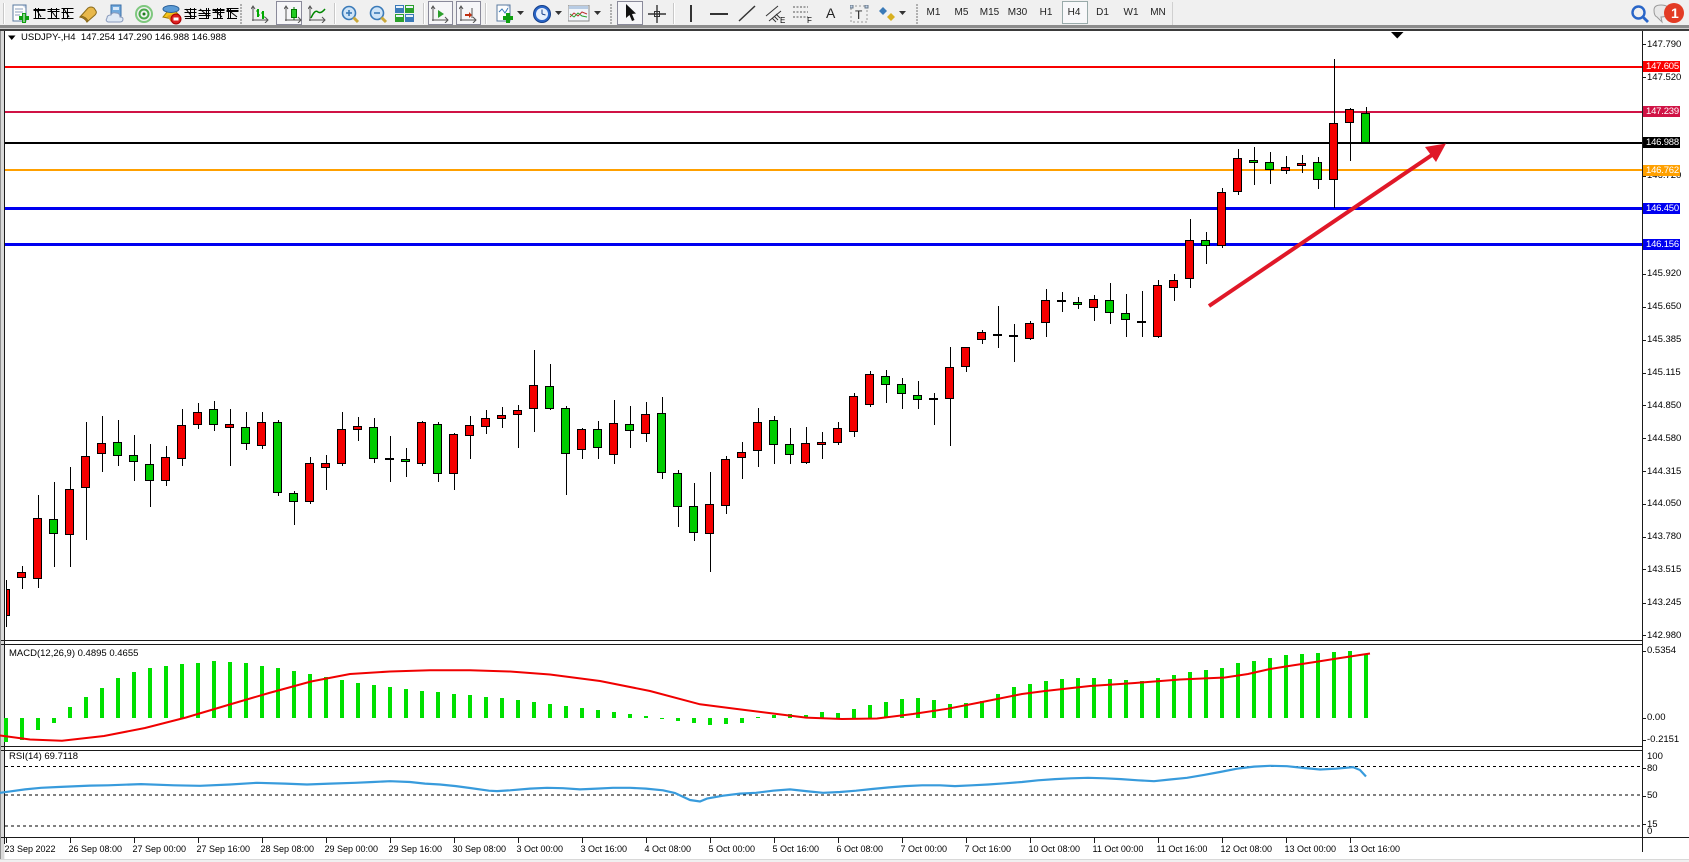 The width and height of the screenshot is (1689, 862). Describe the element at coordinates (782, 20) in the screenshot. I see `svg-text: E` at that location.